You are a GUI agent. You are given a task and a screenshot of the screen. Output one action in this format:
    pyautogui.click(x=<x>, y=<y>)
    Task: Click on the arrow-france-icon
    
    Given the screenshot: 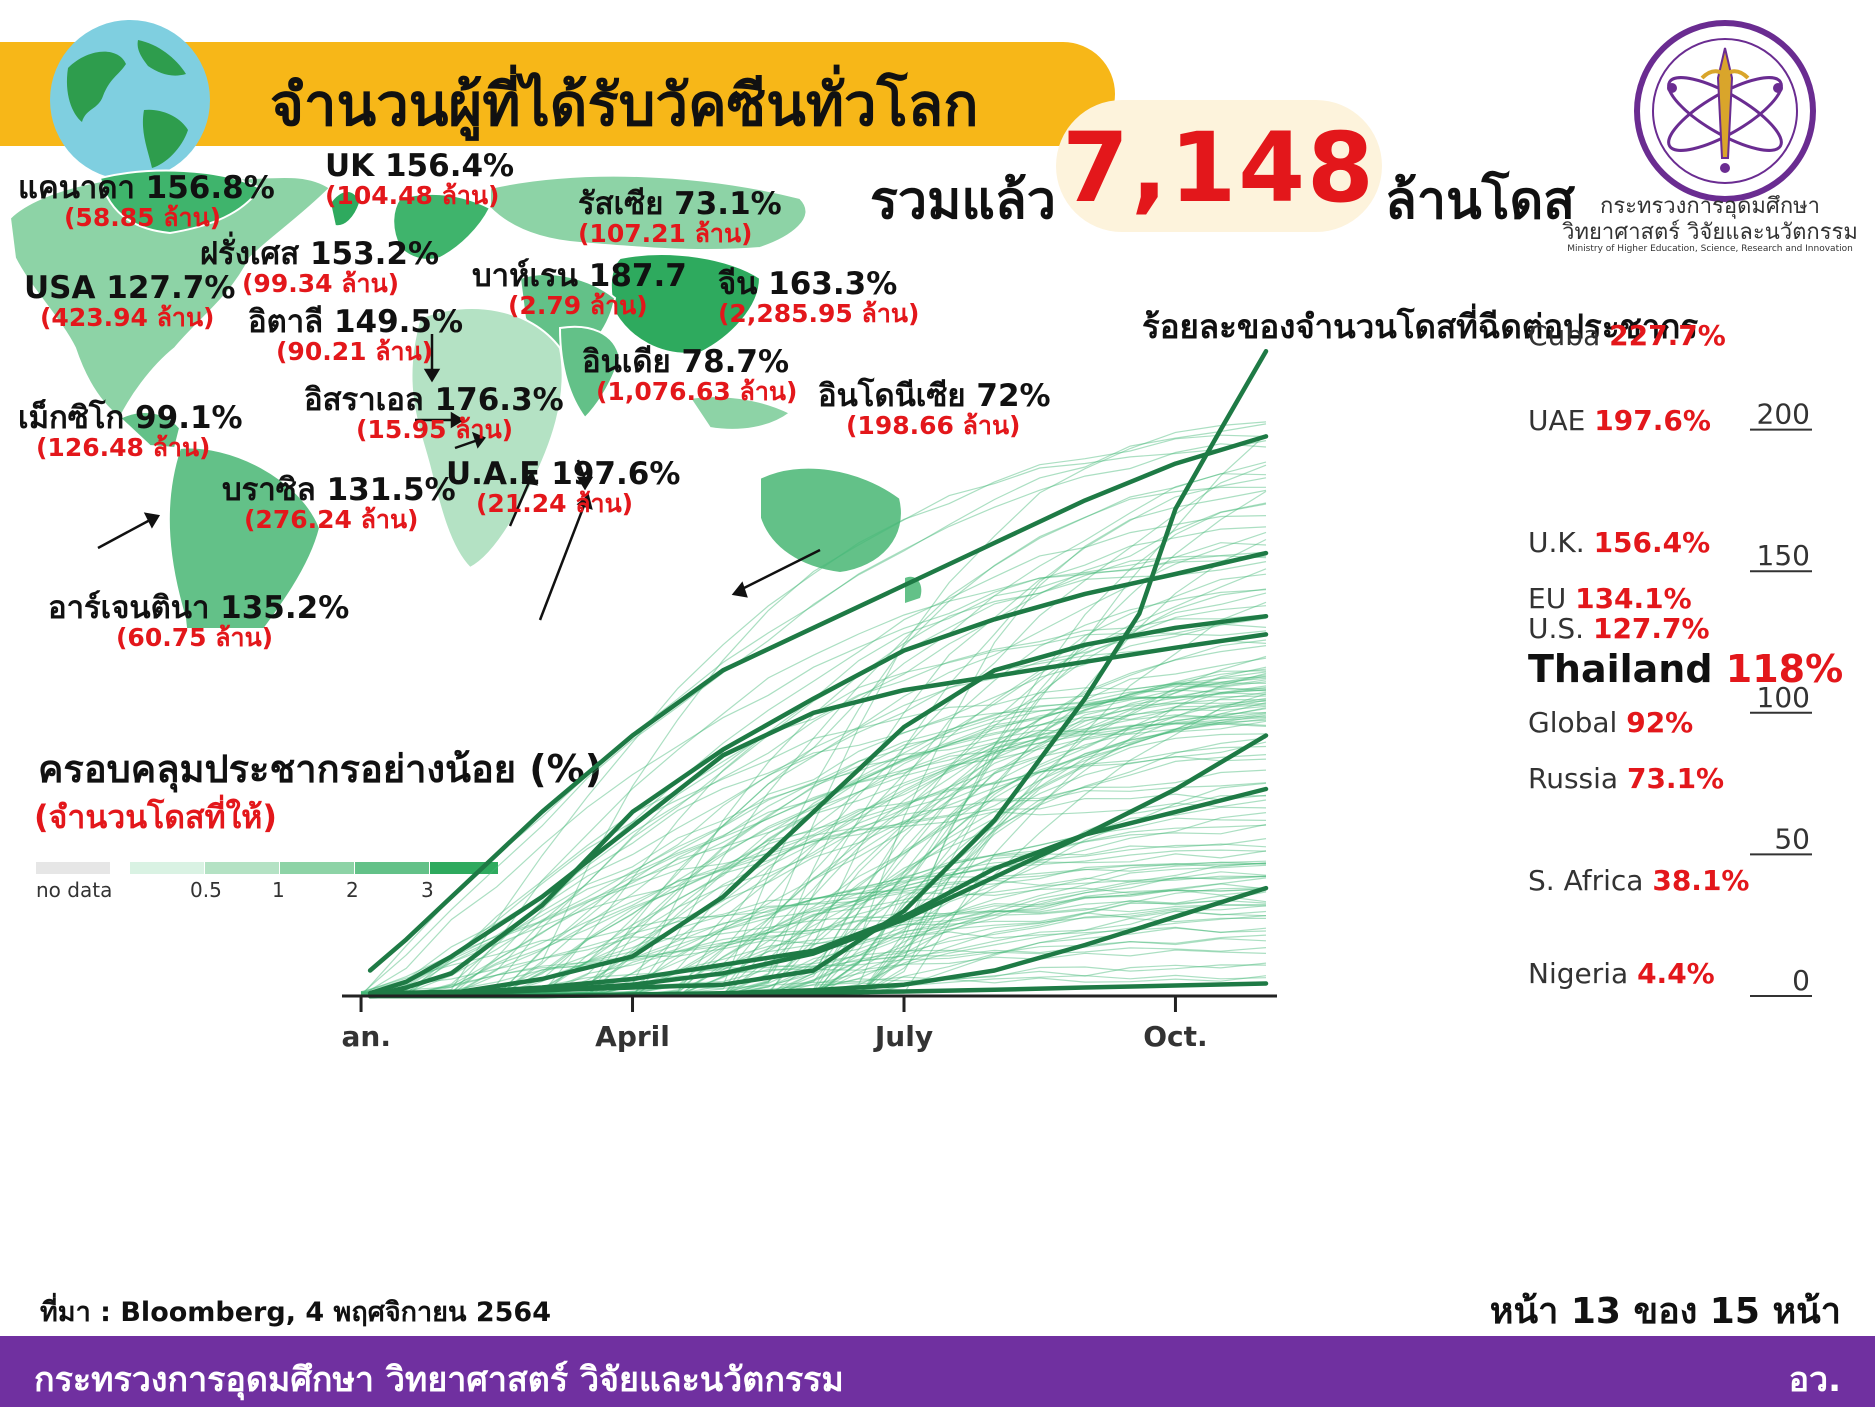 What is the action you would take?
    pyautogui.click(x=457, y=420)
    